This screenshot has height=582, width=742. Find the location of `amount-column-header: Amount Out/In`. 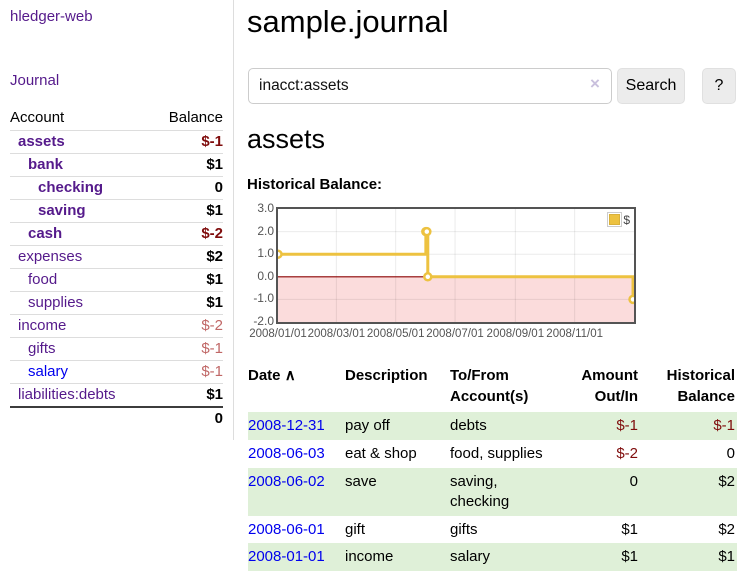

amount-column-header: Amount Out/In is located at coordinates (609, 386).